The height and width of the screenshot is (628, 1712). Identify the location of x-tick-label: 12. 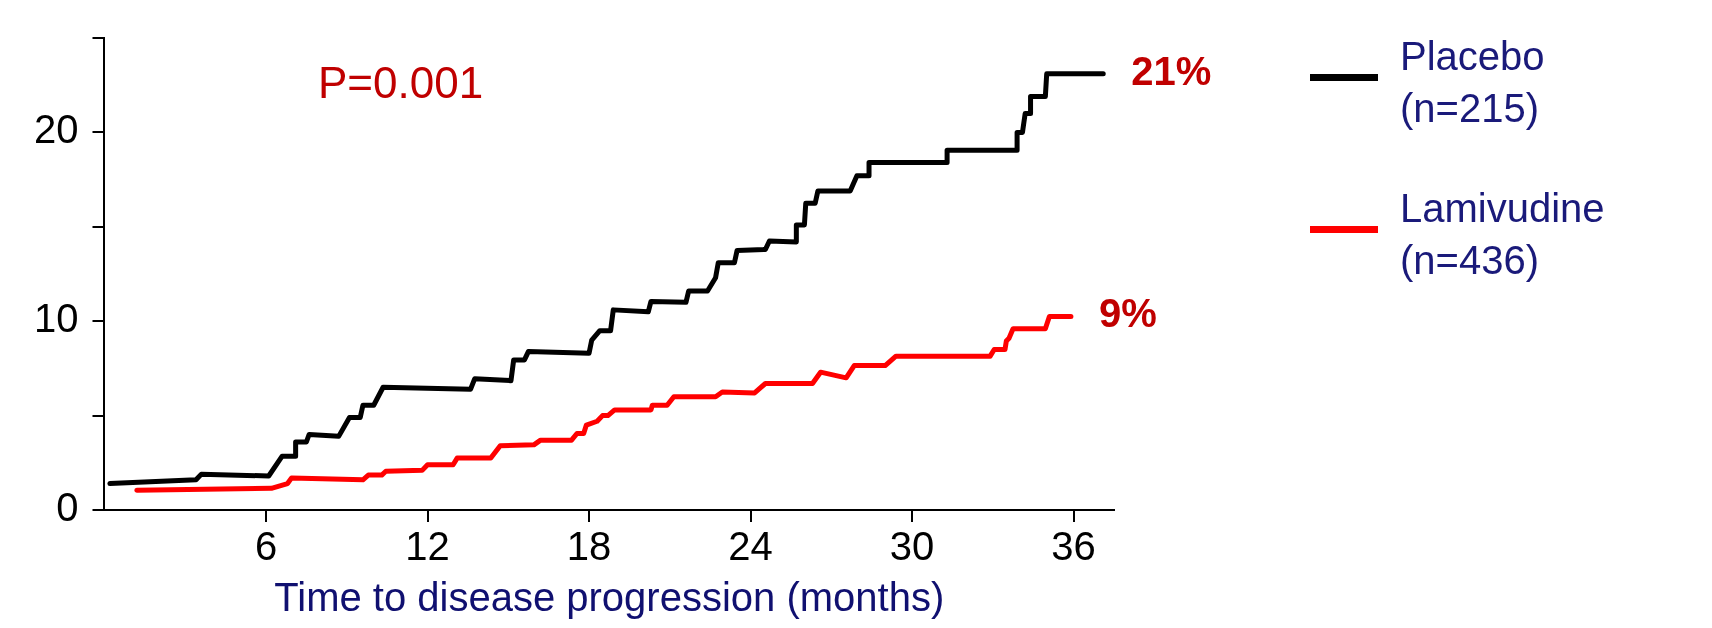
(427, 546).